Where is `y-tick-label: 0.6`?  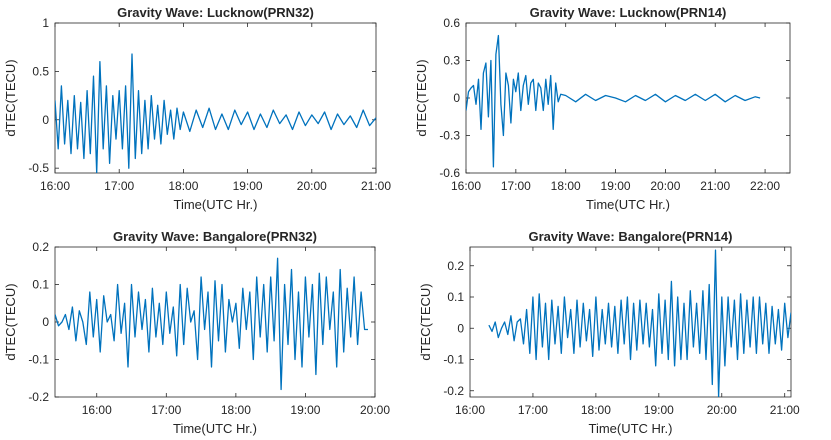 y-tick-label: 0.6 is located at coordinates (451, 23).